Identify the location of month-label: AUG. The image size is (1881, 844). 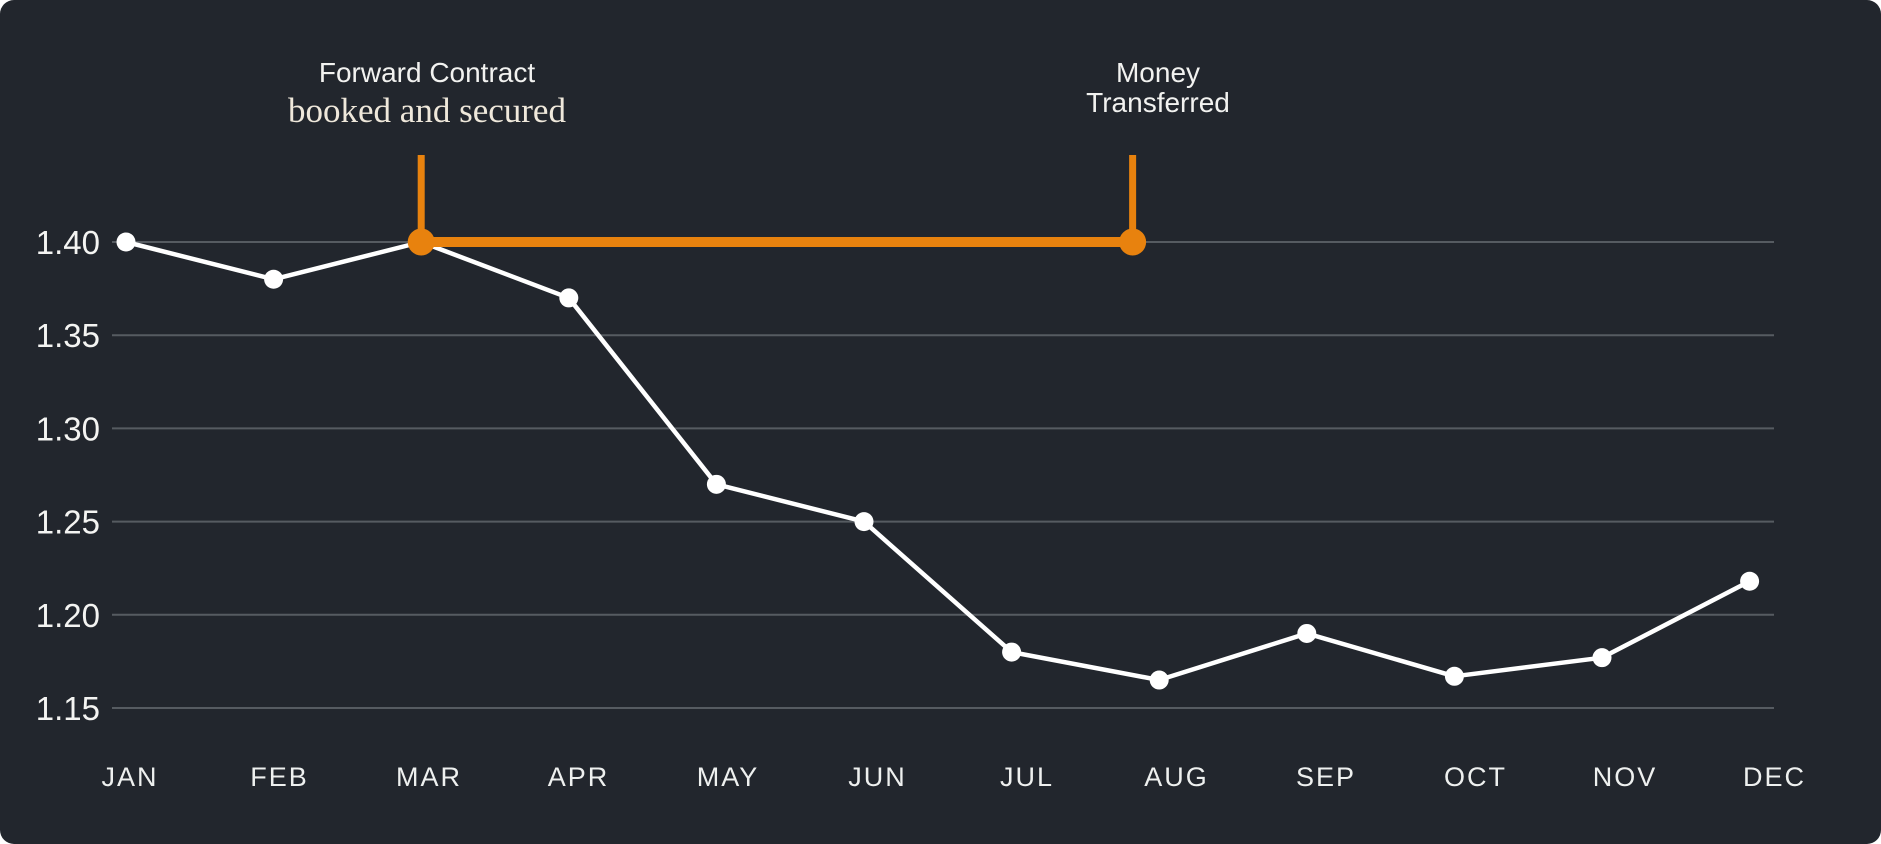
(1176, 777).